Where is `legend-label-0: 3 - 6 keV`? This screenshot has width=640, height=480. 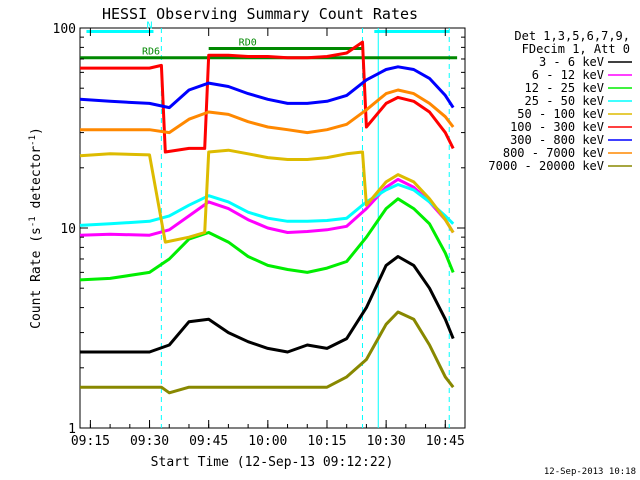
legend-label-0: 3 - 6 keV is located at coordinates (571, 62).